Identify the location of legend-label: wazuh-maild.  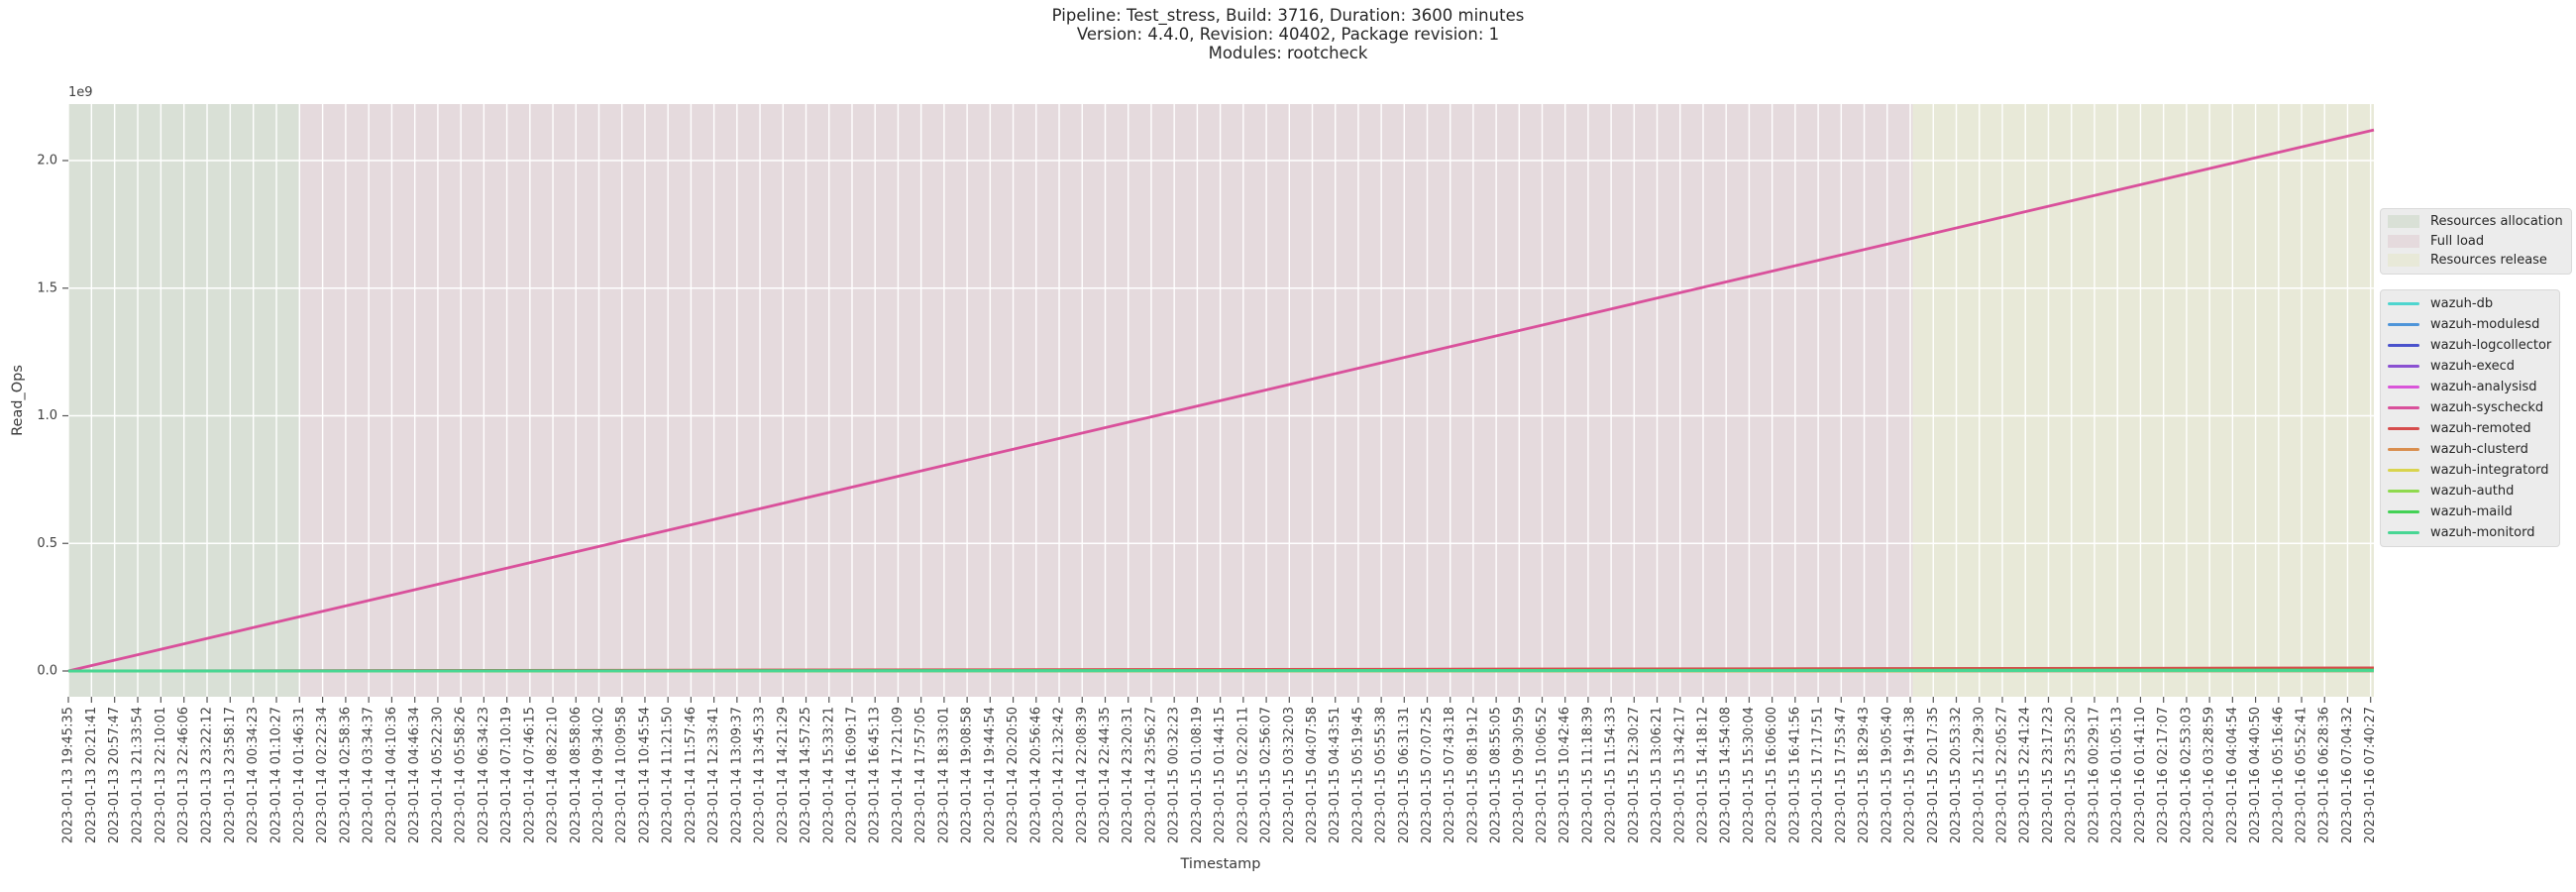
(2471, 512).